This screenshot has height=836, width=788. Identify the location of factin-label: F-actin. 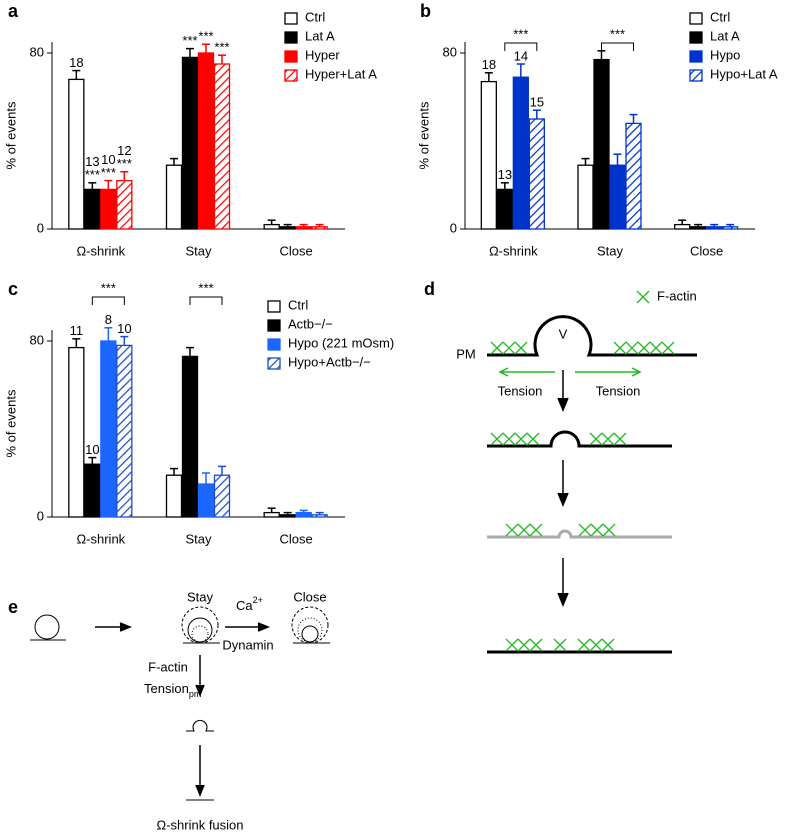
(168, 666).